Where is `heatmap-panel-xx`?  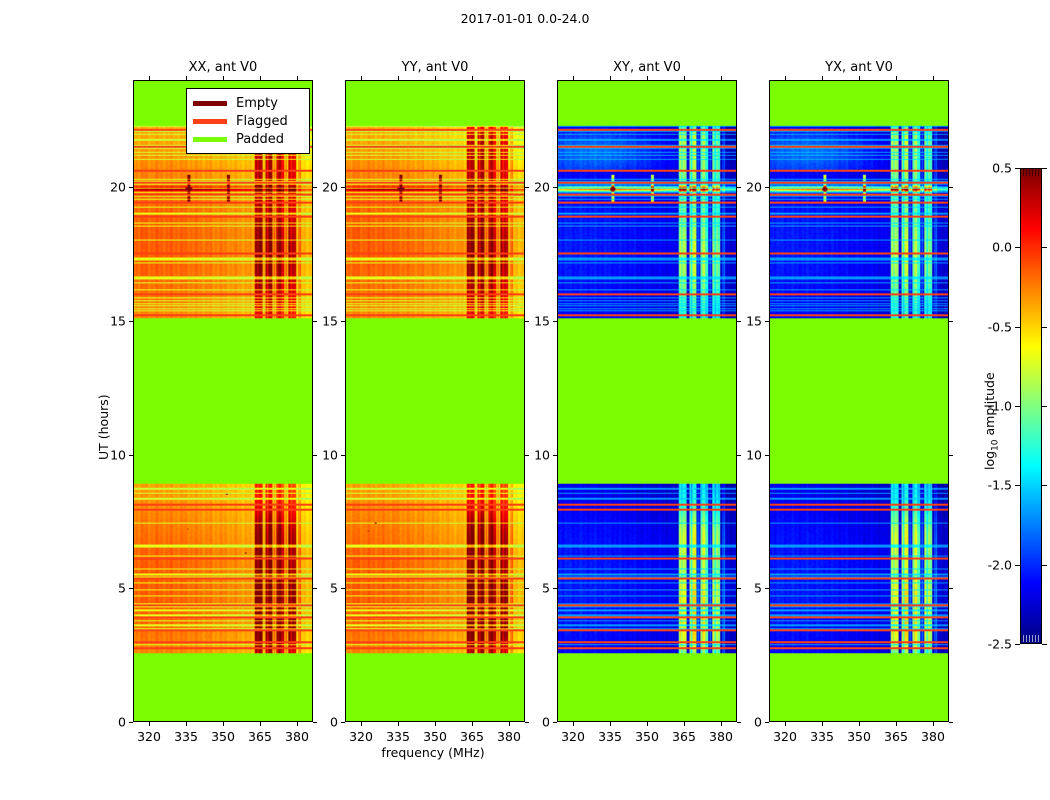 heatmap-panel-xx is located at coordinates (223, 401).